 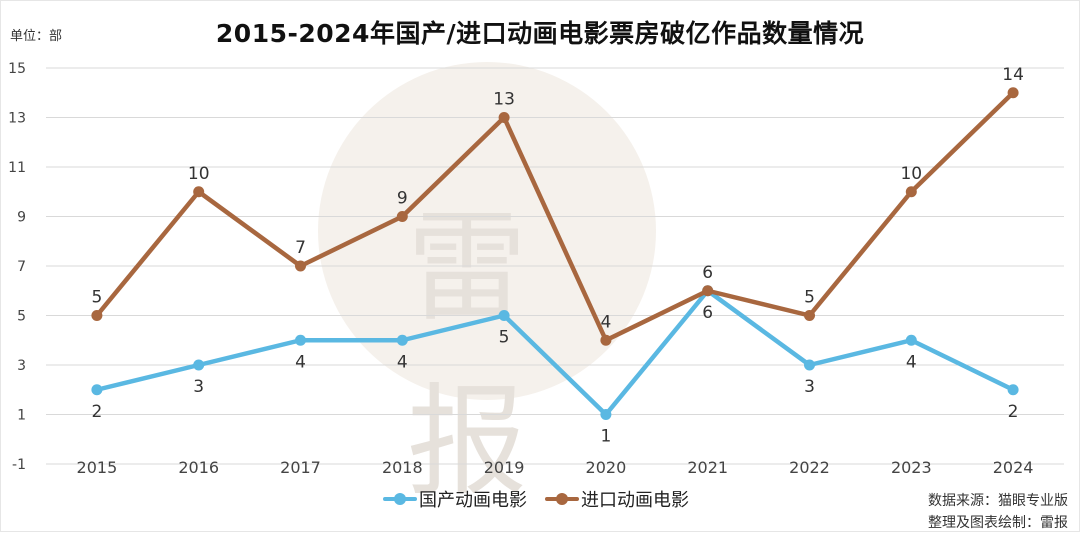 I want to click on y-tick-label: 13, so click(x=17, y=119).